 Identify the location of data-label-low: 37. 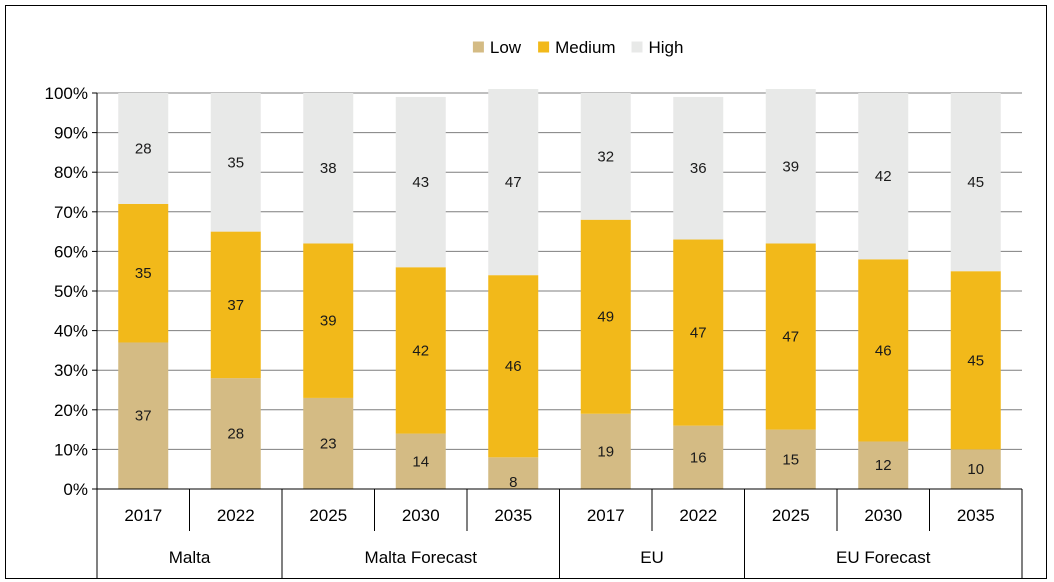
(143, 416).